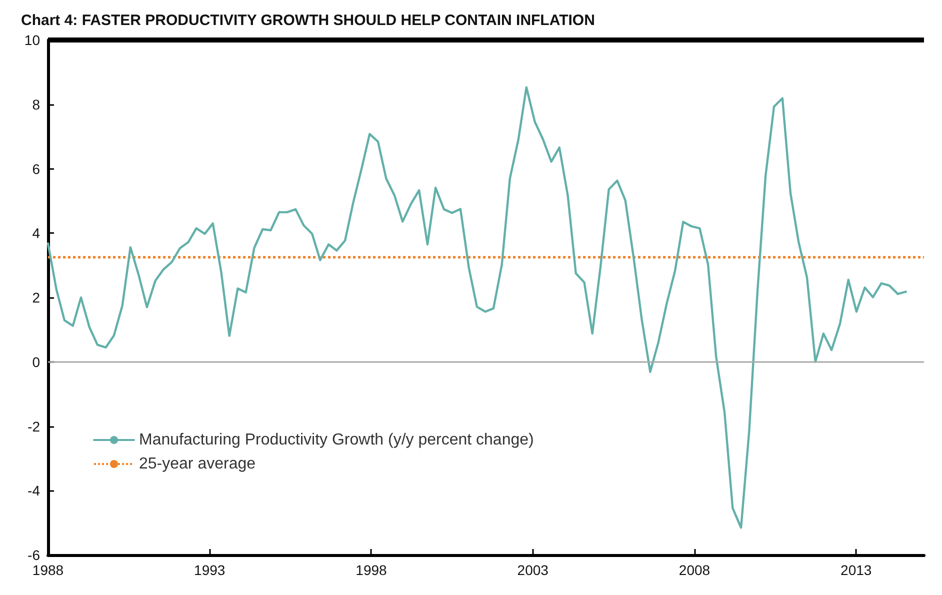 The image size is (942, 595). What do you see at coordinates (197, 464) in the screenshot?
I see `legend-label: 25-year average` at bounding box center [197, 464].